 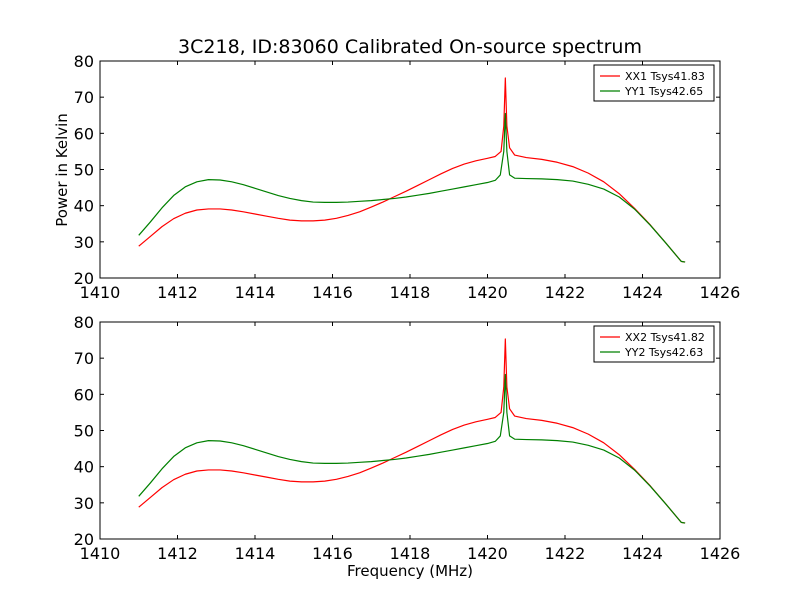 I want to click on legend-label: XX2 Tsys41.82, so click(x=665, y=337).